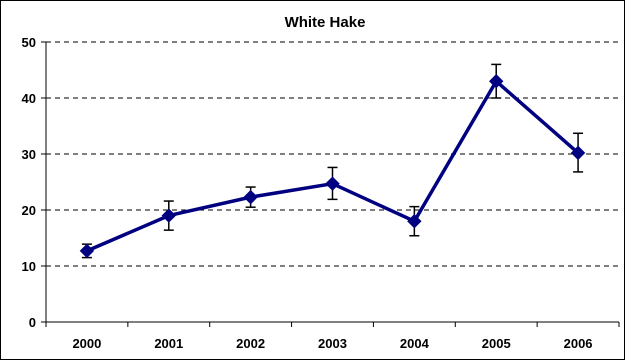  What do you see at coordinates (250, 343) in the screenshot?
I see `x-tick-label-2002: 2002` at bounding box center [250, 343].